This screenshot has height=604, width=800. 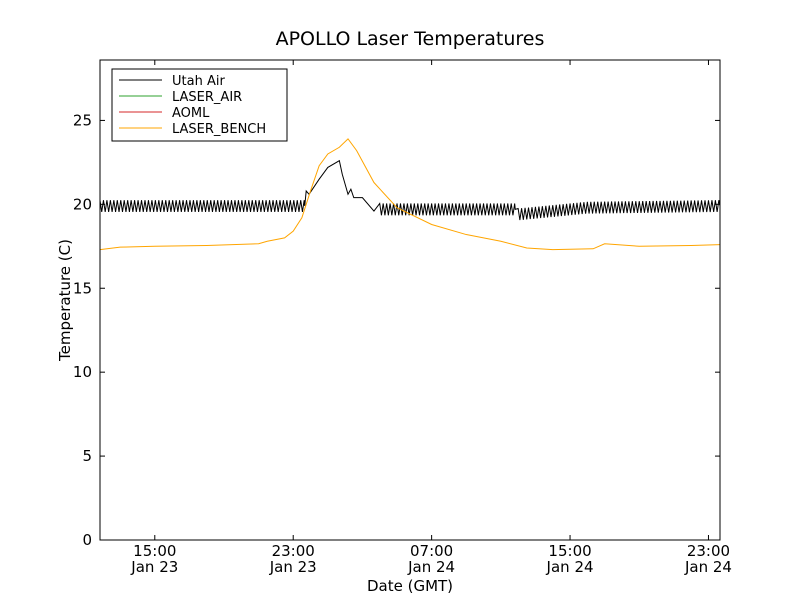 I want to click on legend-box, so click(x=199, y=105).